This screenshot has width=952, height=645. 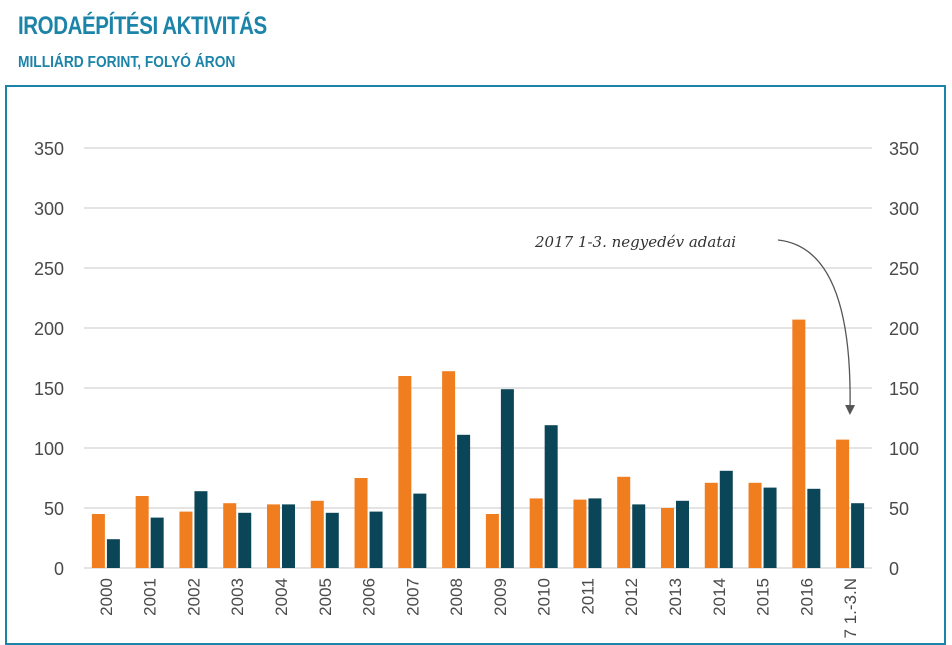 I want to click on y-tick-label-right: 100, so click(x=904, y=449).